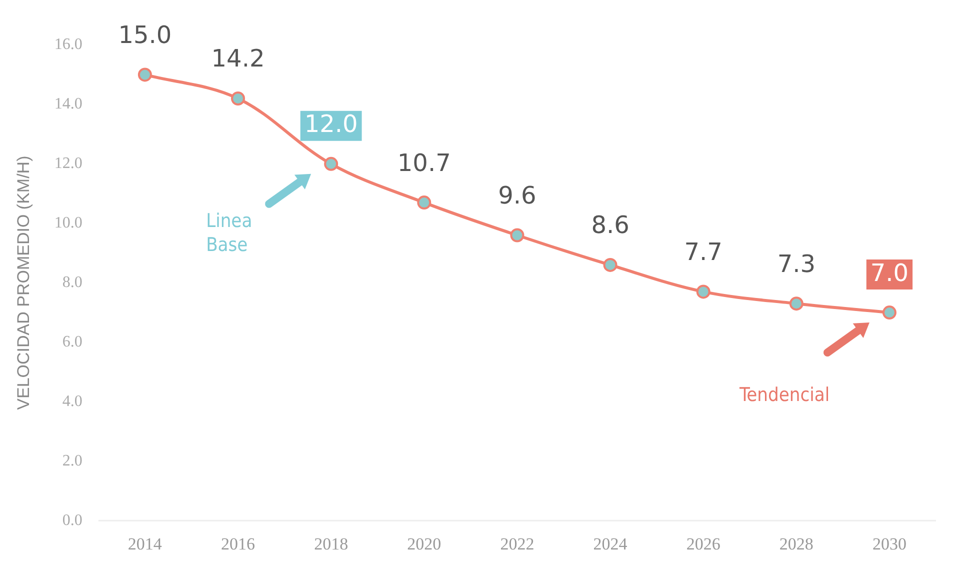 This screenshot has width=966, height=579. I want to click on text: 7.0, so click(889, 272).